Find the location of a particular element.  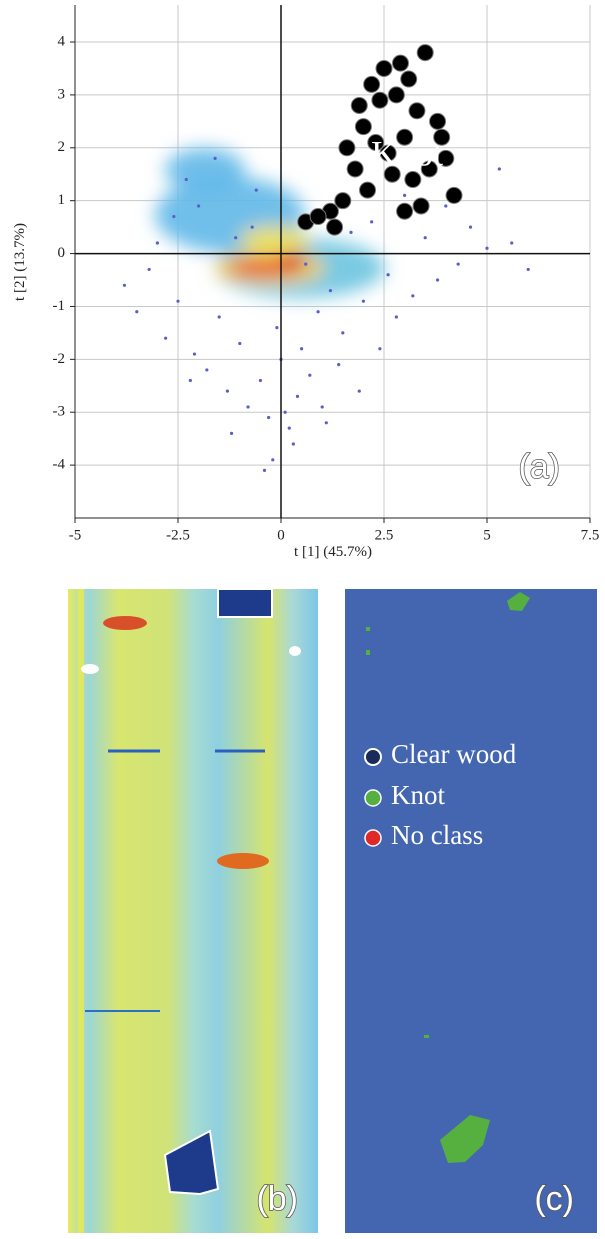

y-tick-label: 4 is located at coordinates (62, 41).